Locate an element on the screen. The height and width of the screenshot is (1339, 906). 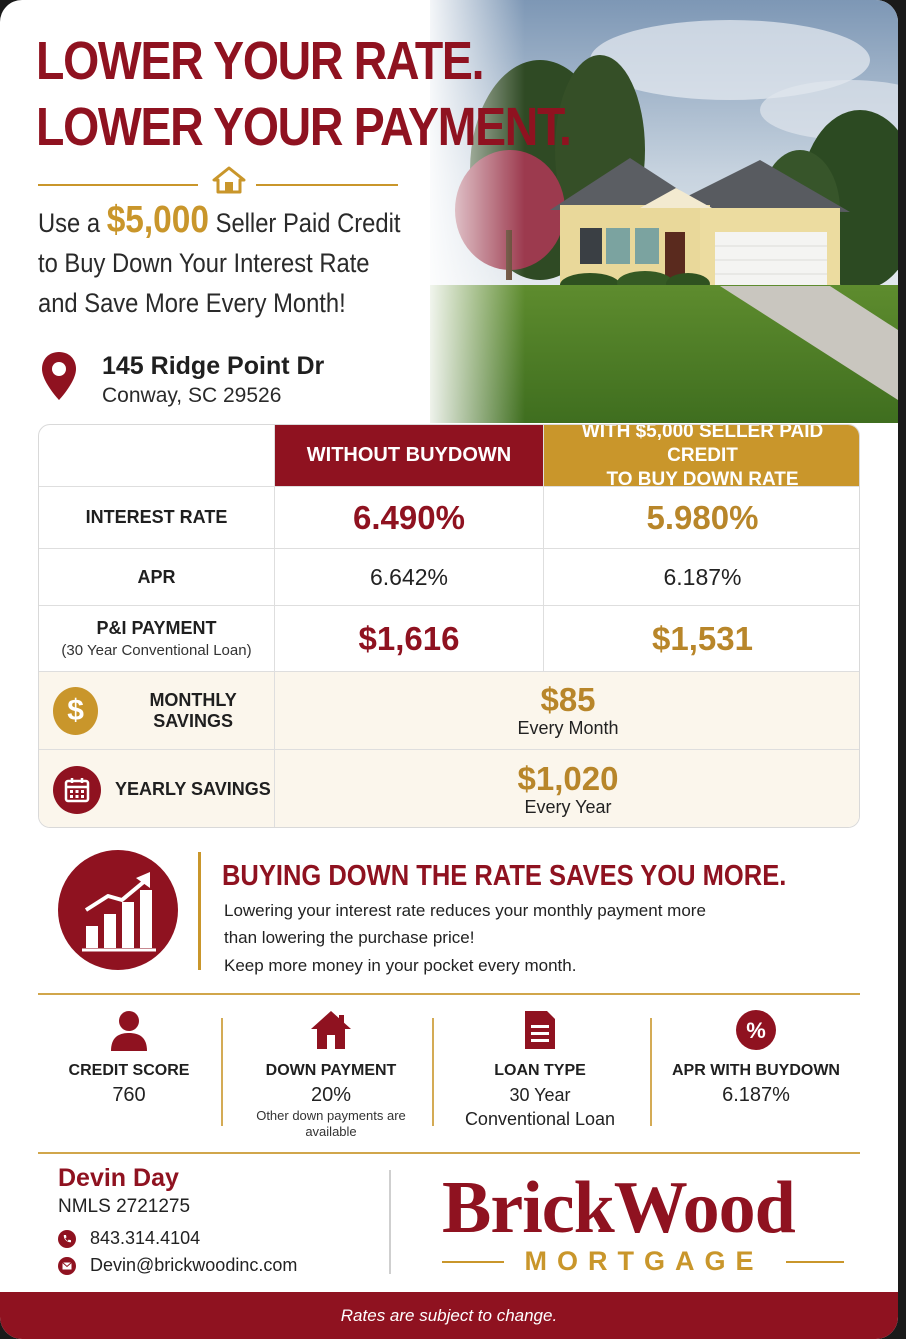
row-label-text: P&I PAYMENT is located at coordinates (156, 628).